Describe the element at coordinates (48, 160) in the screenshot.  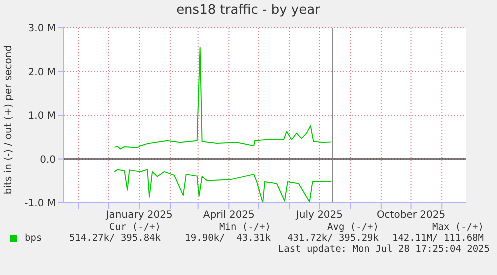
I see `y-tick-label: 0.0` at that location.